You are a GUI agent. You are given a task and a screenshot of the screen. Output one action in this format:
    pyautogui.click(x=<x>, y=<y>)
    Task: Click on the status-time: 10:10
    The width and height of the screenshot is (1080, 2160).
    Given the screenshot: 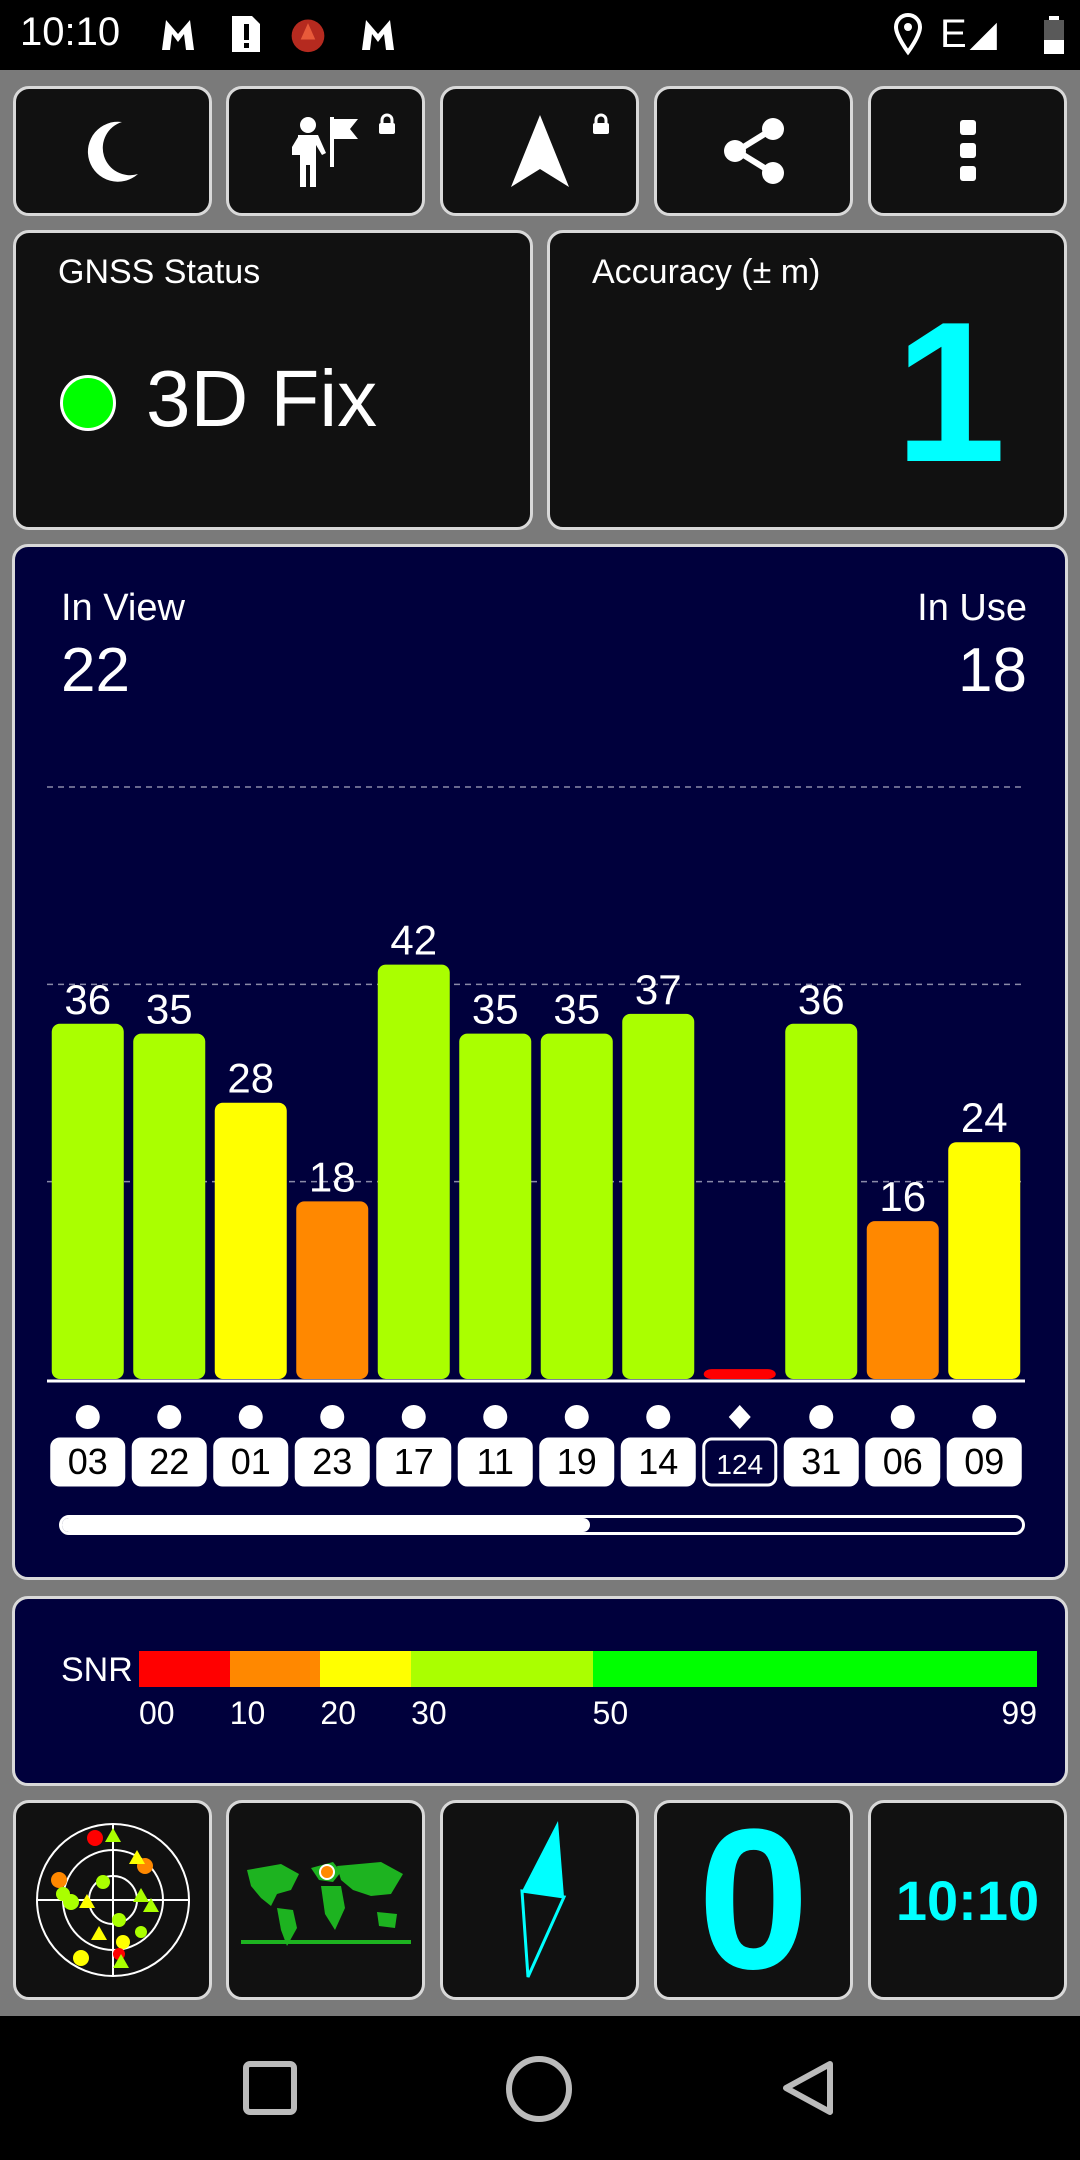 What is the action you would take?
    pyautogui.click(x=70, y=32)
    